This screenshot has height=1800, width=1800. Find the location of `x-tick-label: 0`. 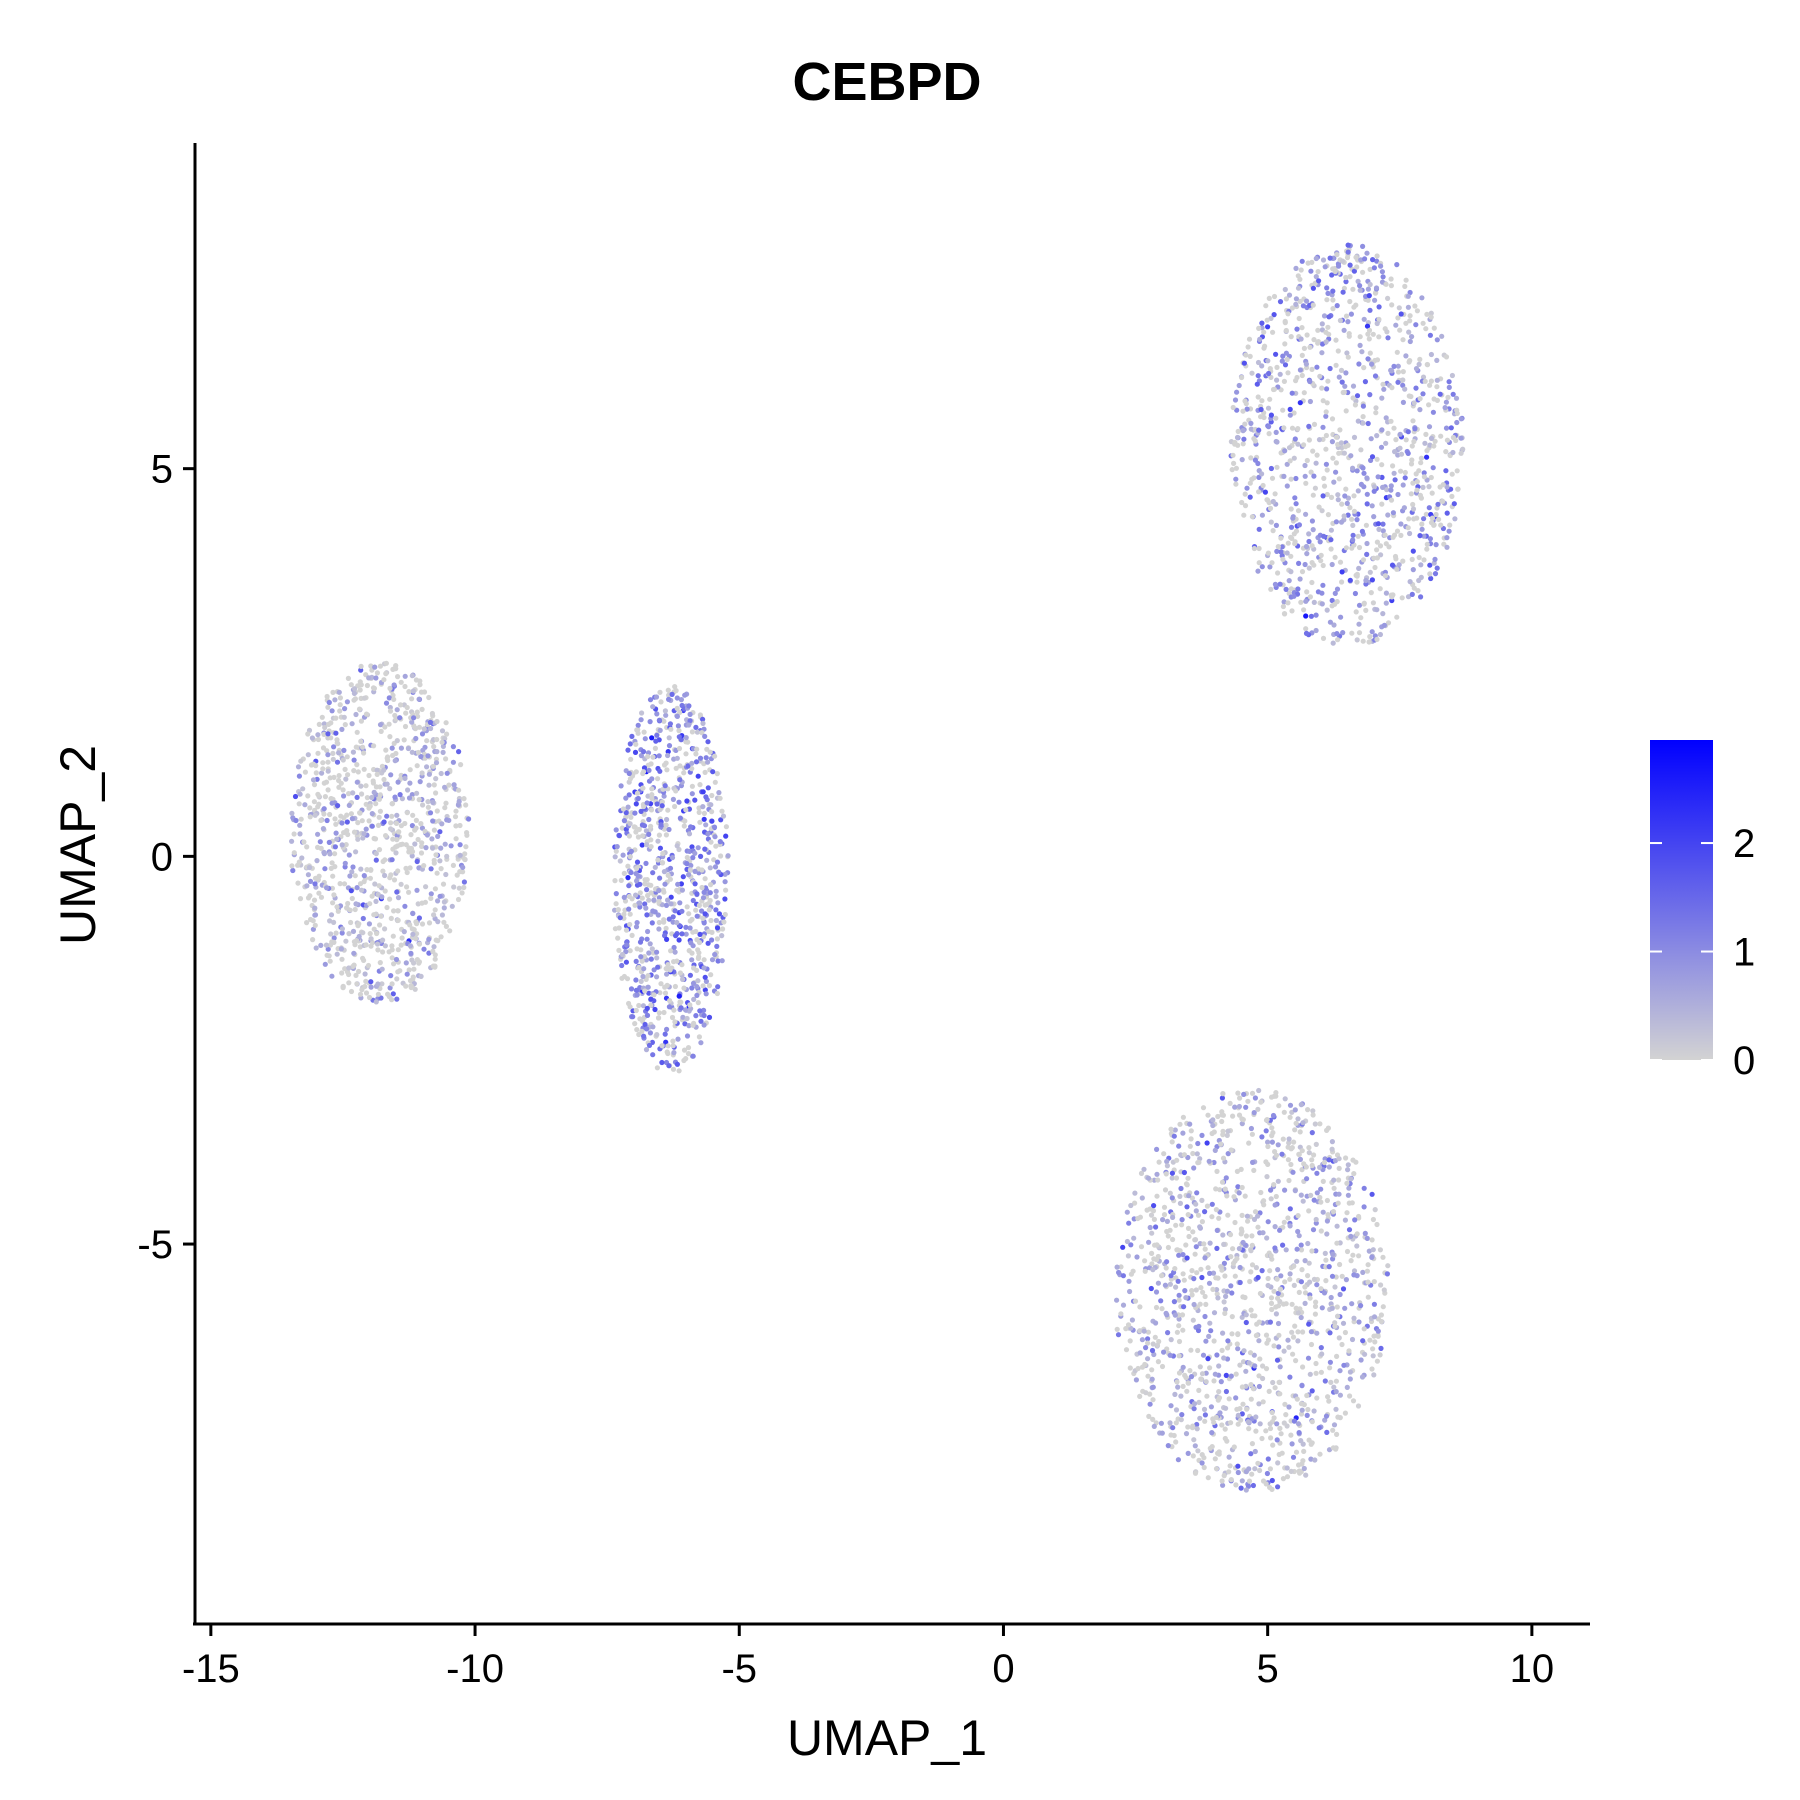

x-tick-label: 0 is located at coordinates (1003, 1669).